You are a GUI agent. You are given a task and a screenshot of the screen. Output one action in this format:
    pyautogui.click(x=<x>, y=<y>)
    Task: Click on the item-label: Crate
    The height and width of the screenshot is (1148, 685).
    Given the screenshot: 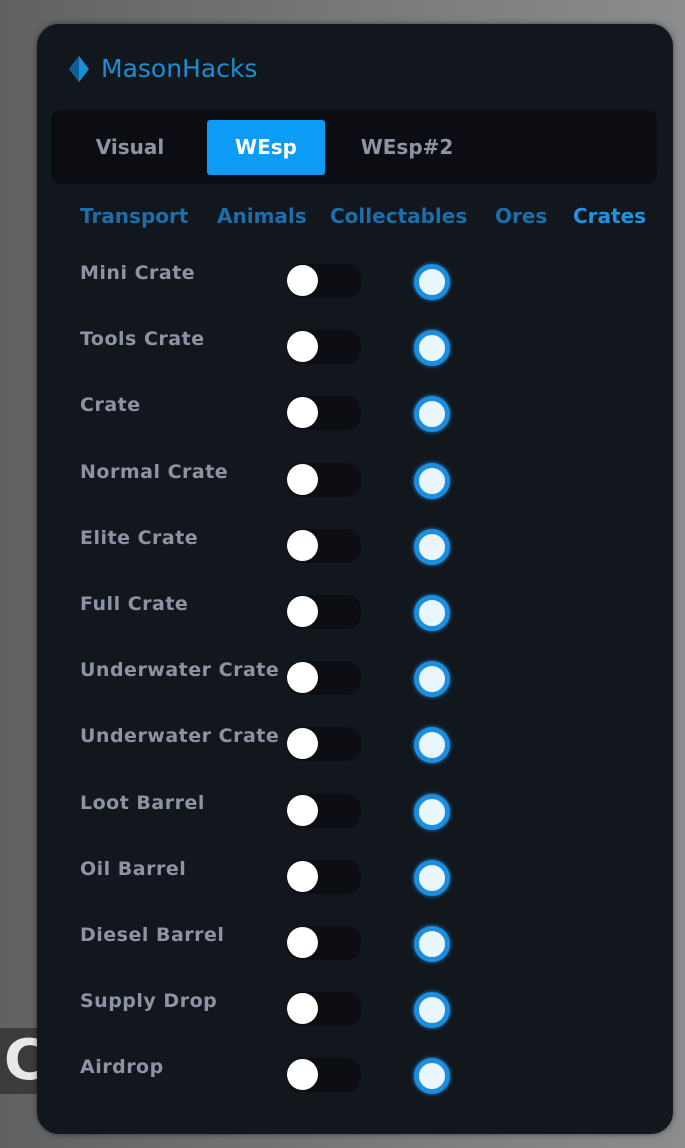 What is the action you would take?
    pyautogui.click(x=110, y=405)
    